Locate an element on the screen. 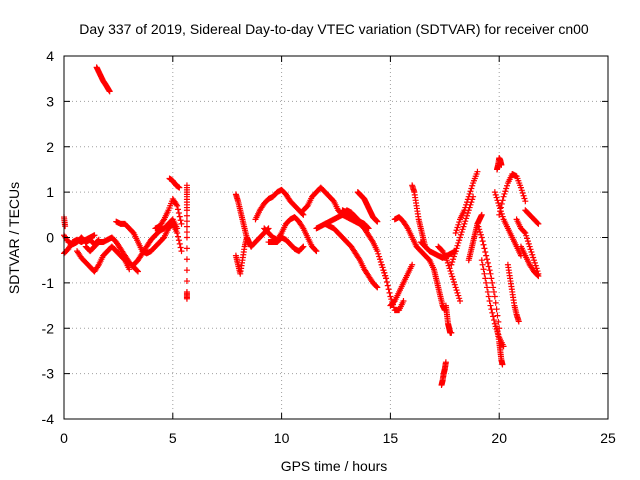 The height and width of the screenshot is (480, 640). y-tick-label: -2 is located at coordinates (48, 328).